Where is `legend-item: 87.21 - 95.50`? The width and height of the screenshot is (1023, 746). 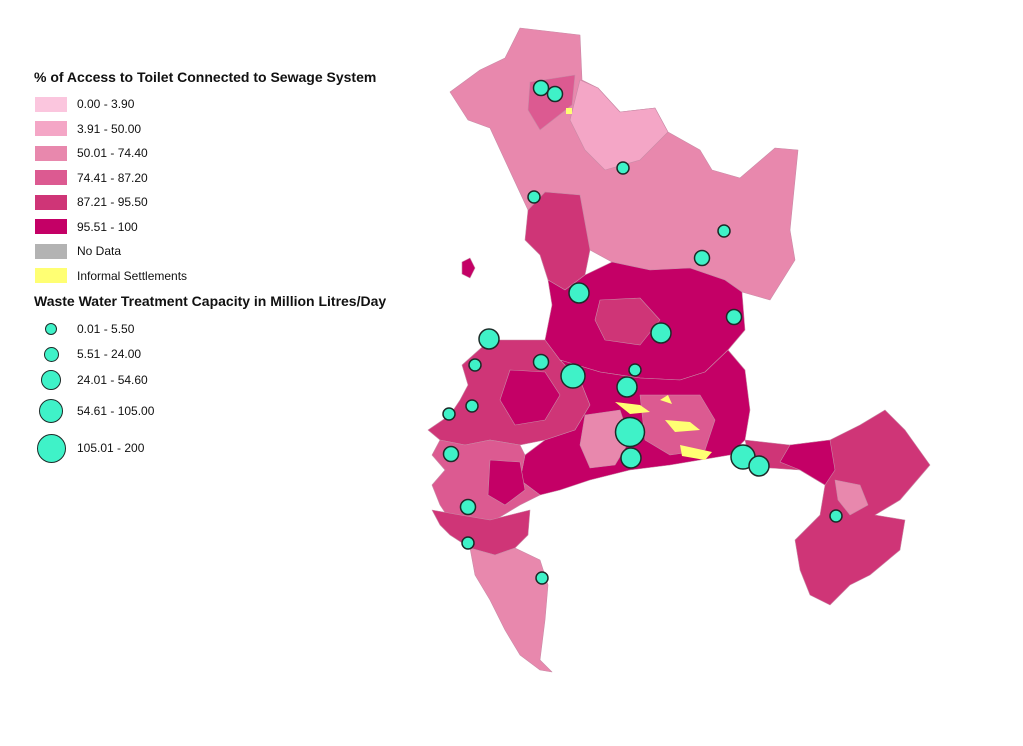
legend-item: 87.21 - 95.50 is located at coordinates (234, 202).